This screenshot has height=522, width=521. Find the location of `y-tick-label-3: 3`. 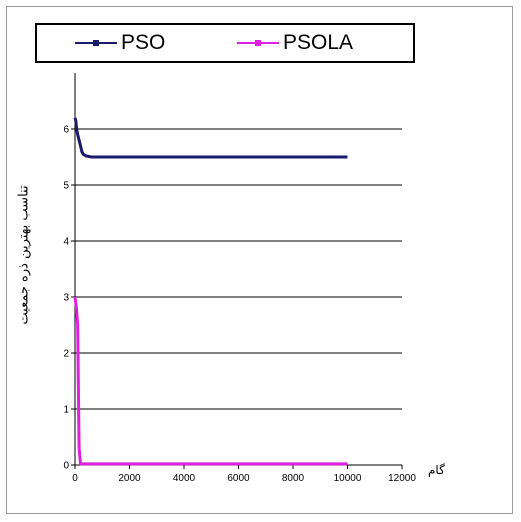

y-tick-label-3: 3 is located at coordinates (66, 298).